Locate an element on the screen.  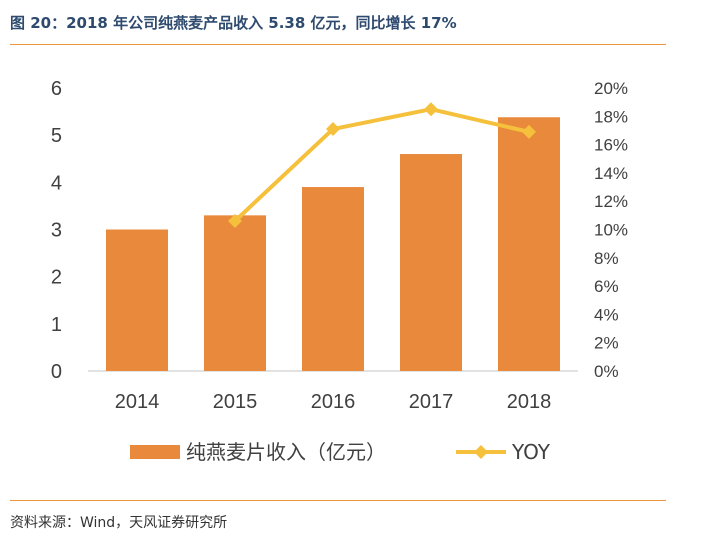
right-tick-label: 18% is located at coordinates (611, 116).